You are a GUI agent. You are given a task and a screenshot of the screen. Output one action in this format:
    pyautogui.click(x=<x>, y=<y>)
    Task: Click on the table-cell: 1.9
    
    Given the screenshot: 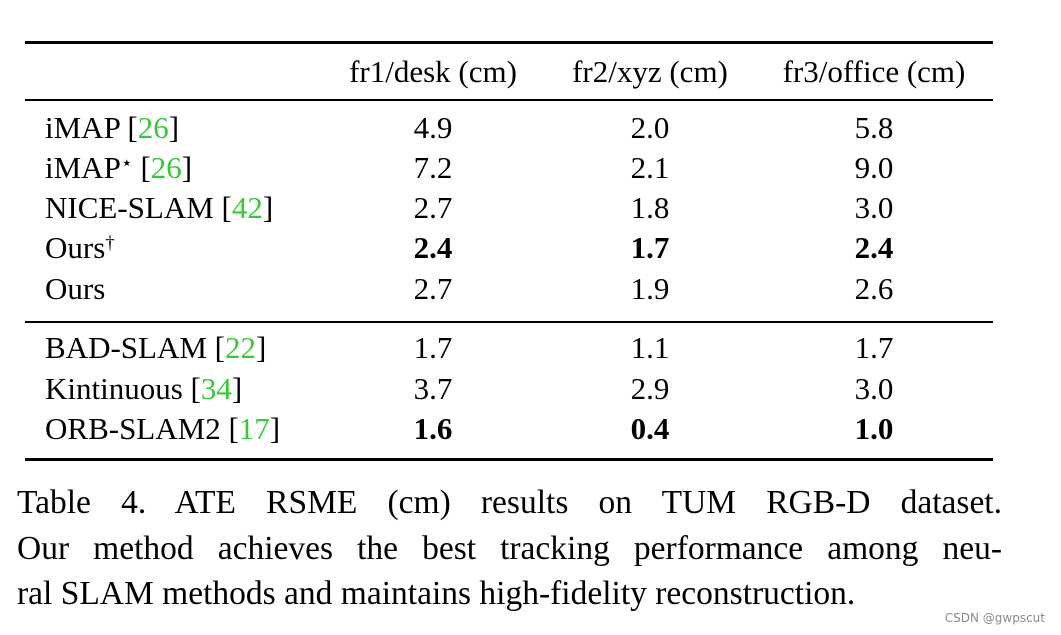 What is the action you would take?
    pyautogui.click(x=650, y=288)
    